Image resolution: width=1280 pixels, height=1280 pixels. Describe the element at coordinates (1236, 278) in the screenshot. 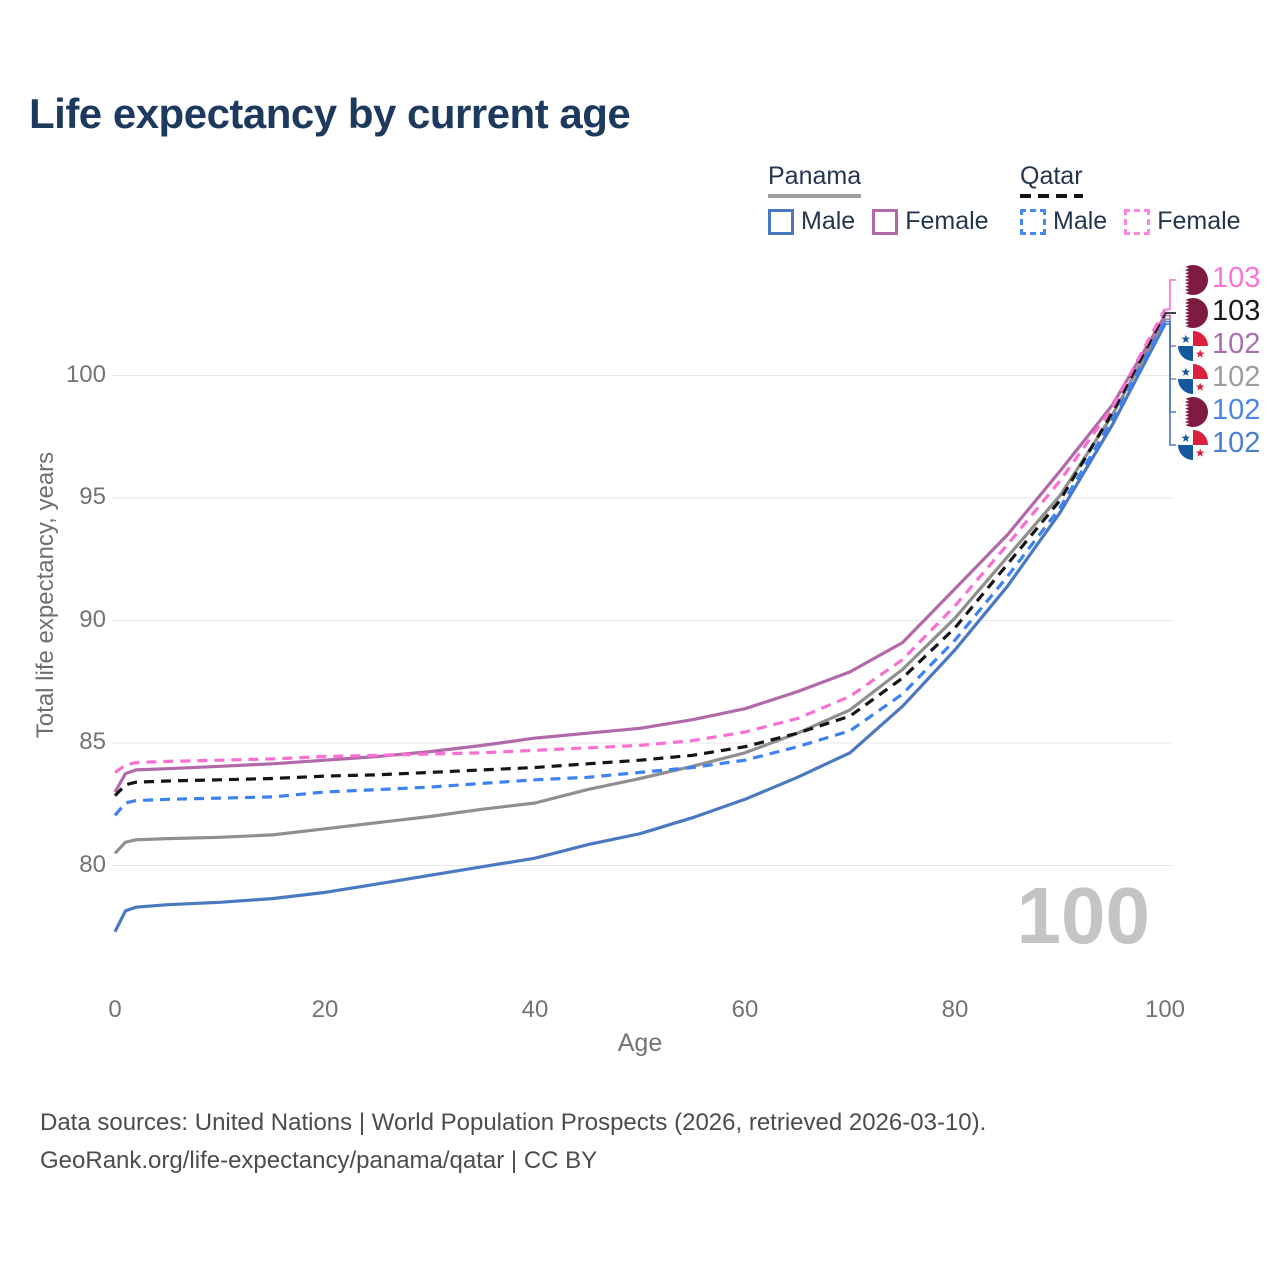

I see `end-value-label-qatar-female: 103` at that location.